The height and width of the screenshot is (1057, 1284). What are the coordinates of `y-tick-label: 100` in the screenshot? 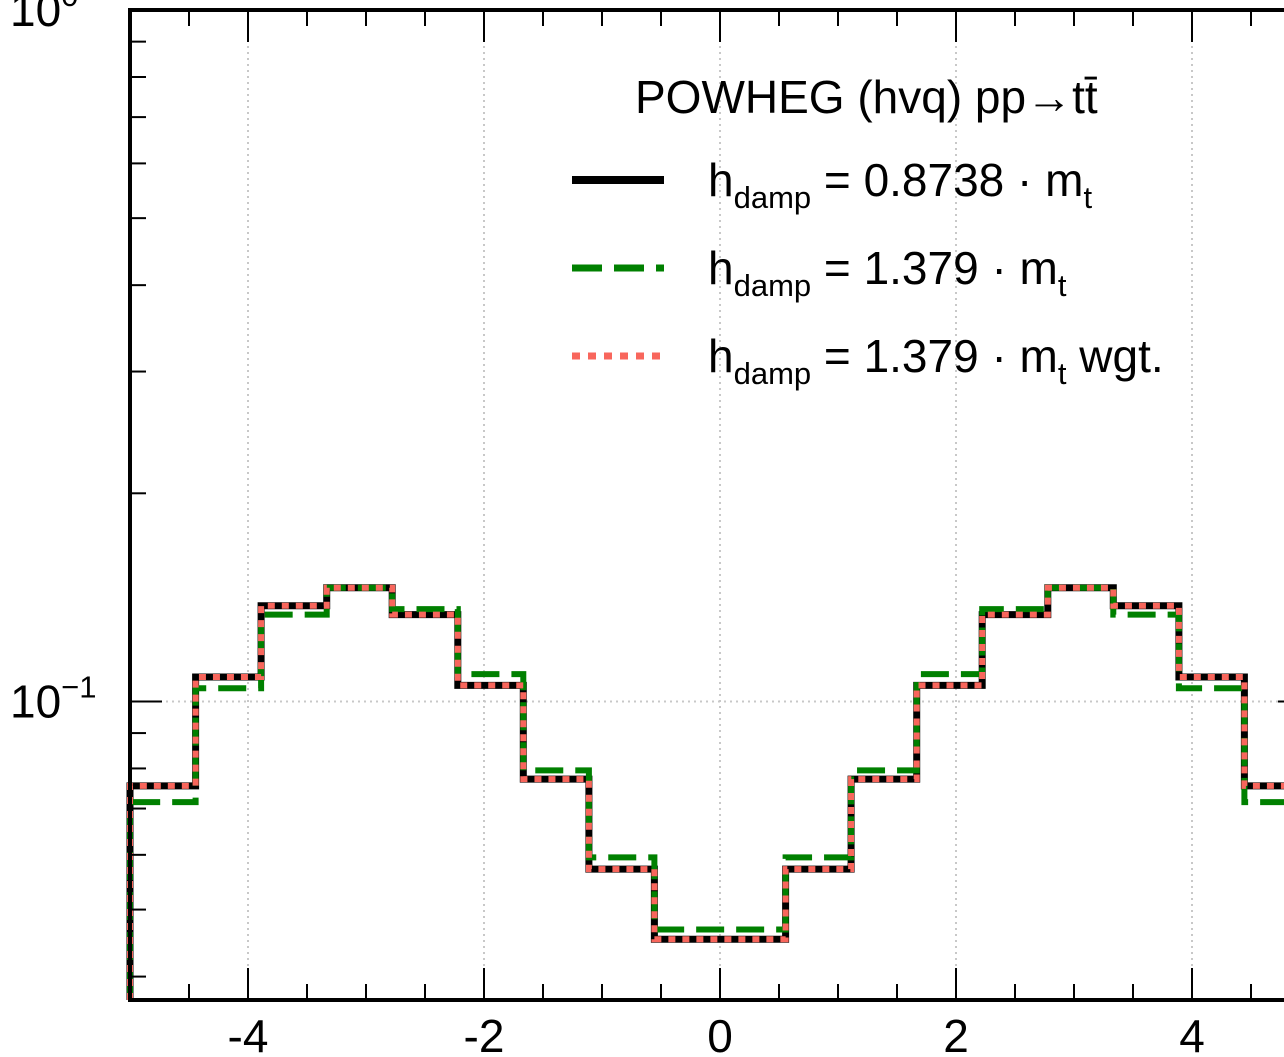 It's located at (44, 18).